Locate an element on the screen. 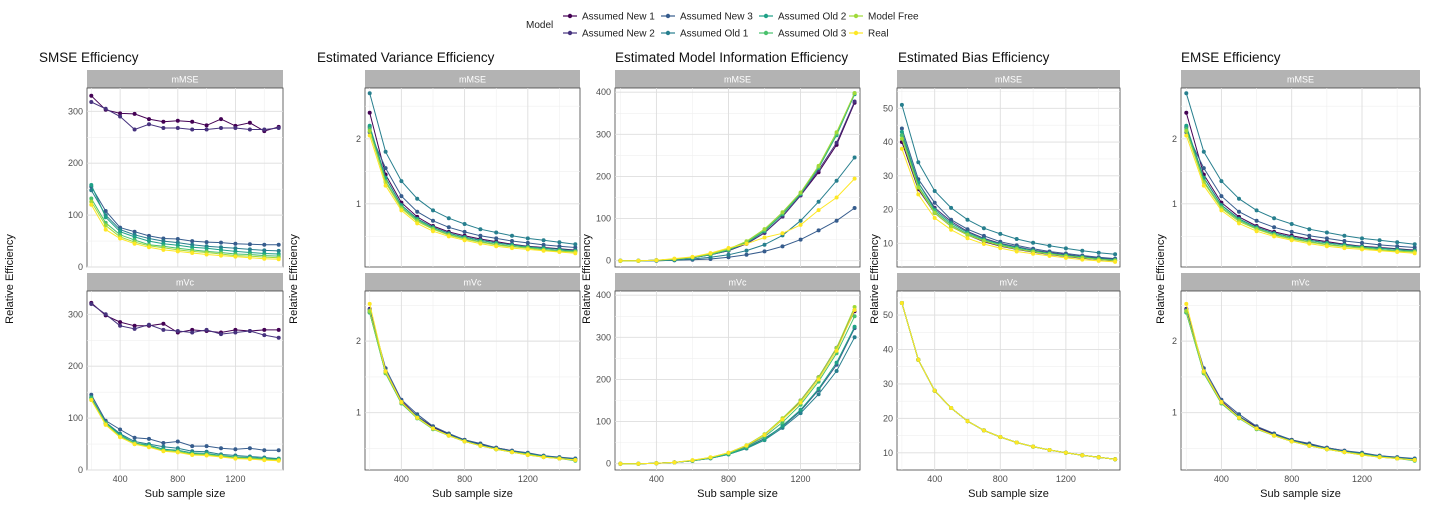 This screenshot has width=1440, height=509. y-tick-label: 0 is located at coordinates (608, 464).